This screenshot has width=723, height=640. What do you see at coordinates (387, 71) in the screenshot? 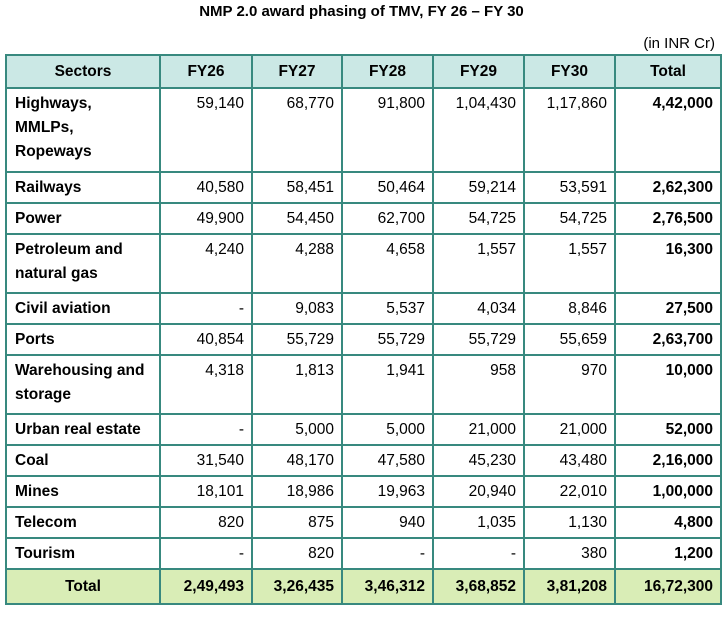
I see `header-fy28: FY28` at bounding box center [387, 71].